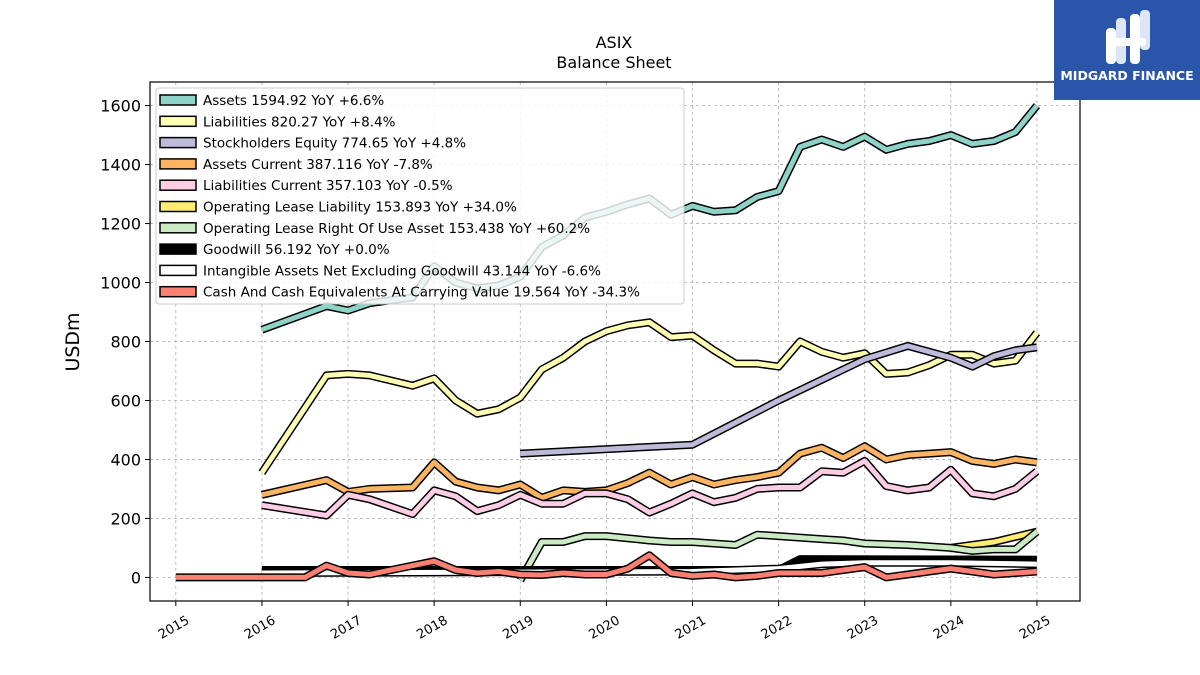  I want to click on chart-title: ASIX, so click(614, 42).